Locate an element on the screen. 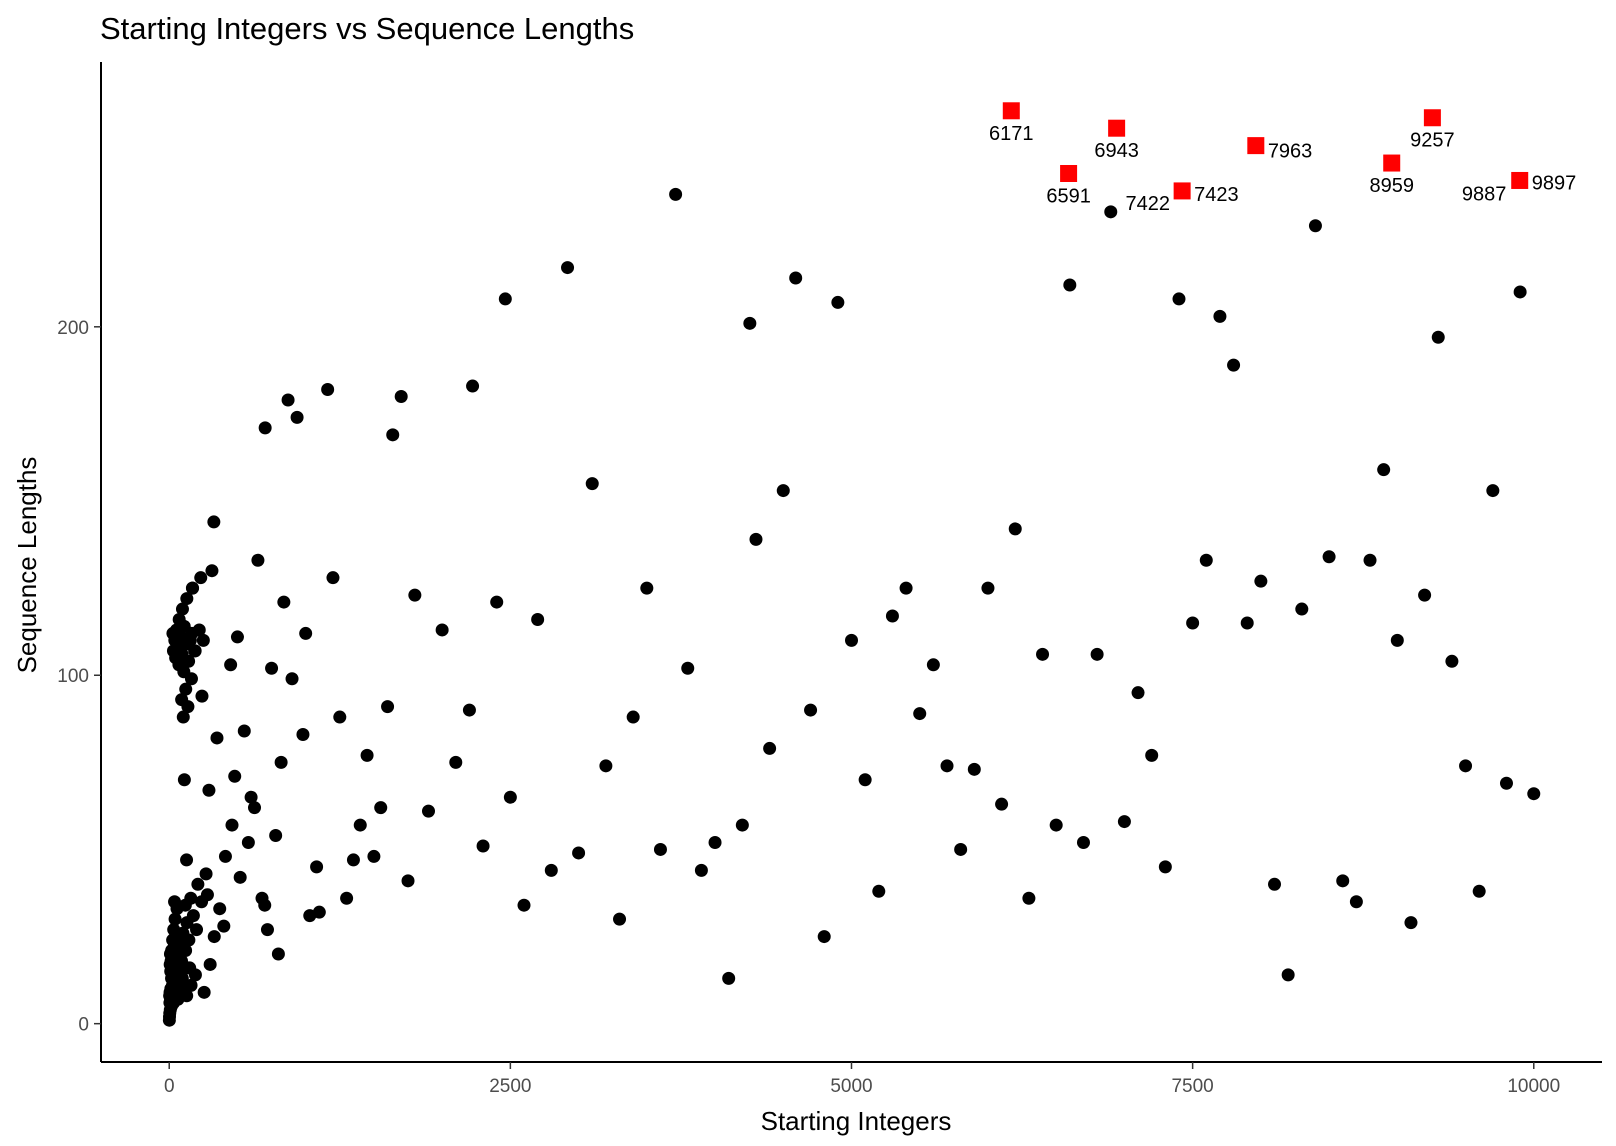 The width and height of the screenshot is (1616, 1146). y-axis-title: Sequence Lengths is located at coordinates (27, 565).